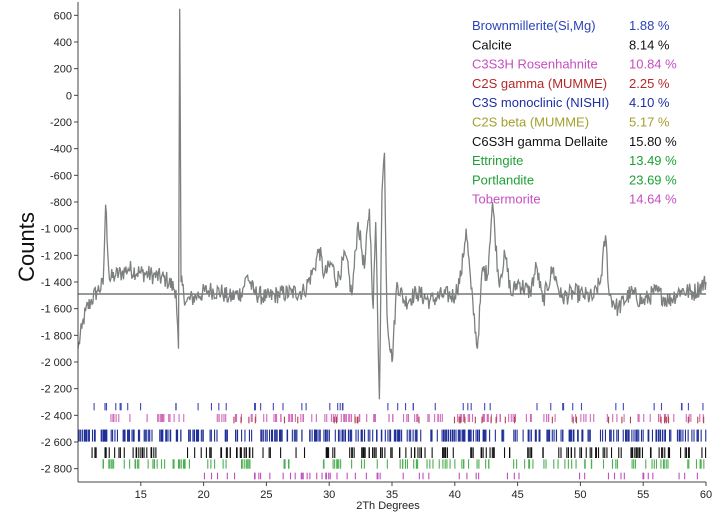 The width and height of the screenshot is (718, 520). What do you see at coordinates (497, 160) in the screenshot?
I see `legend-entry-name: Ettringite` at bounding box center [497, 160].